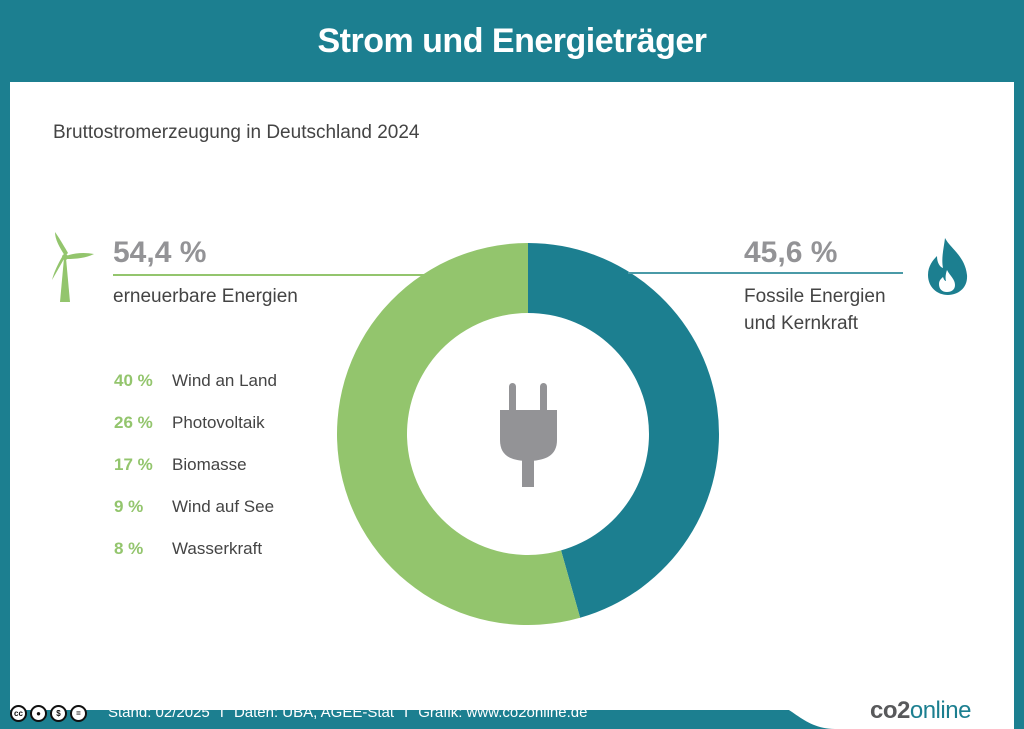 This screenshot has height=729, width=1024. Describe the element at coordinates (890, 710) in the screenshot. I see `logo-co2: co2` at that location.